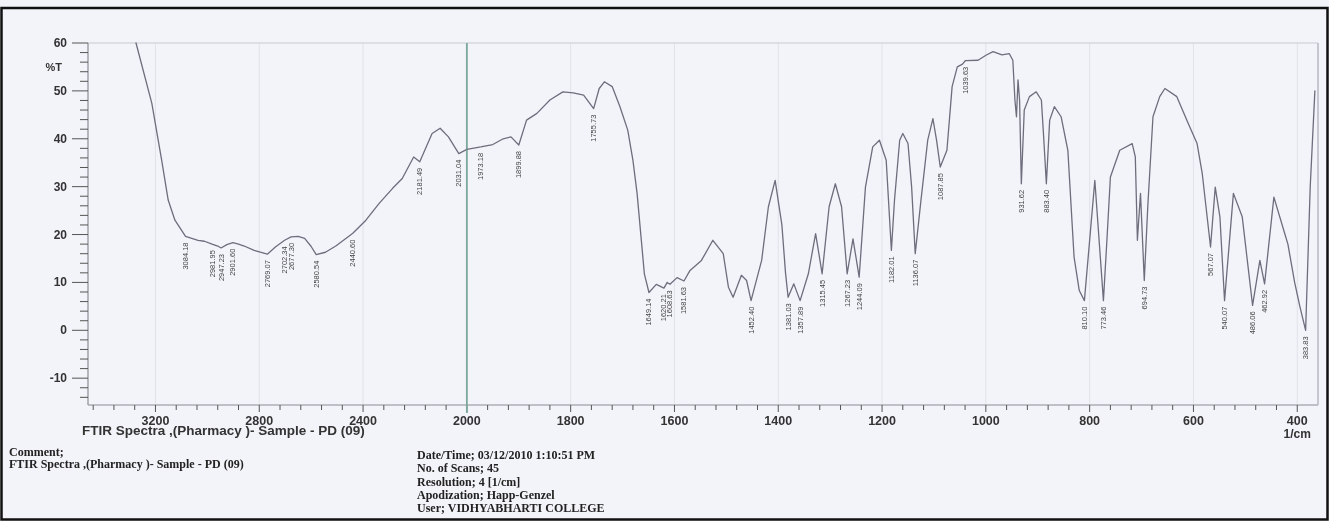  I want to click on x-tick-label: 1800, so click(570, 421).